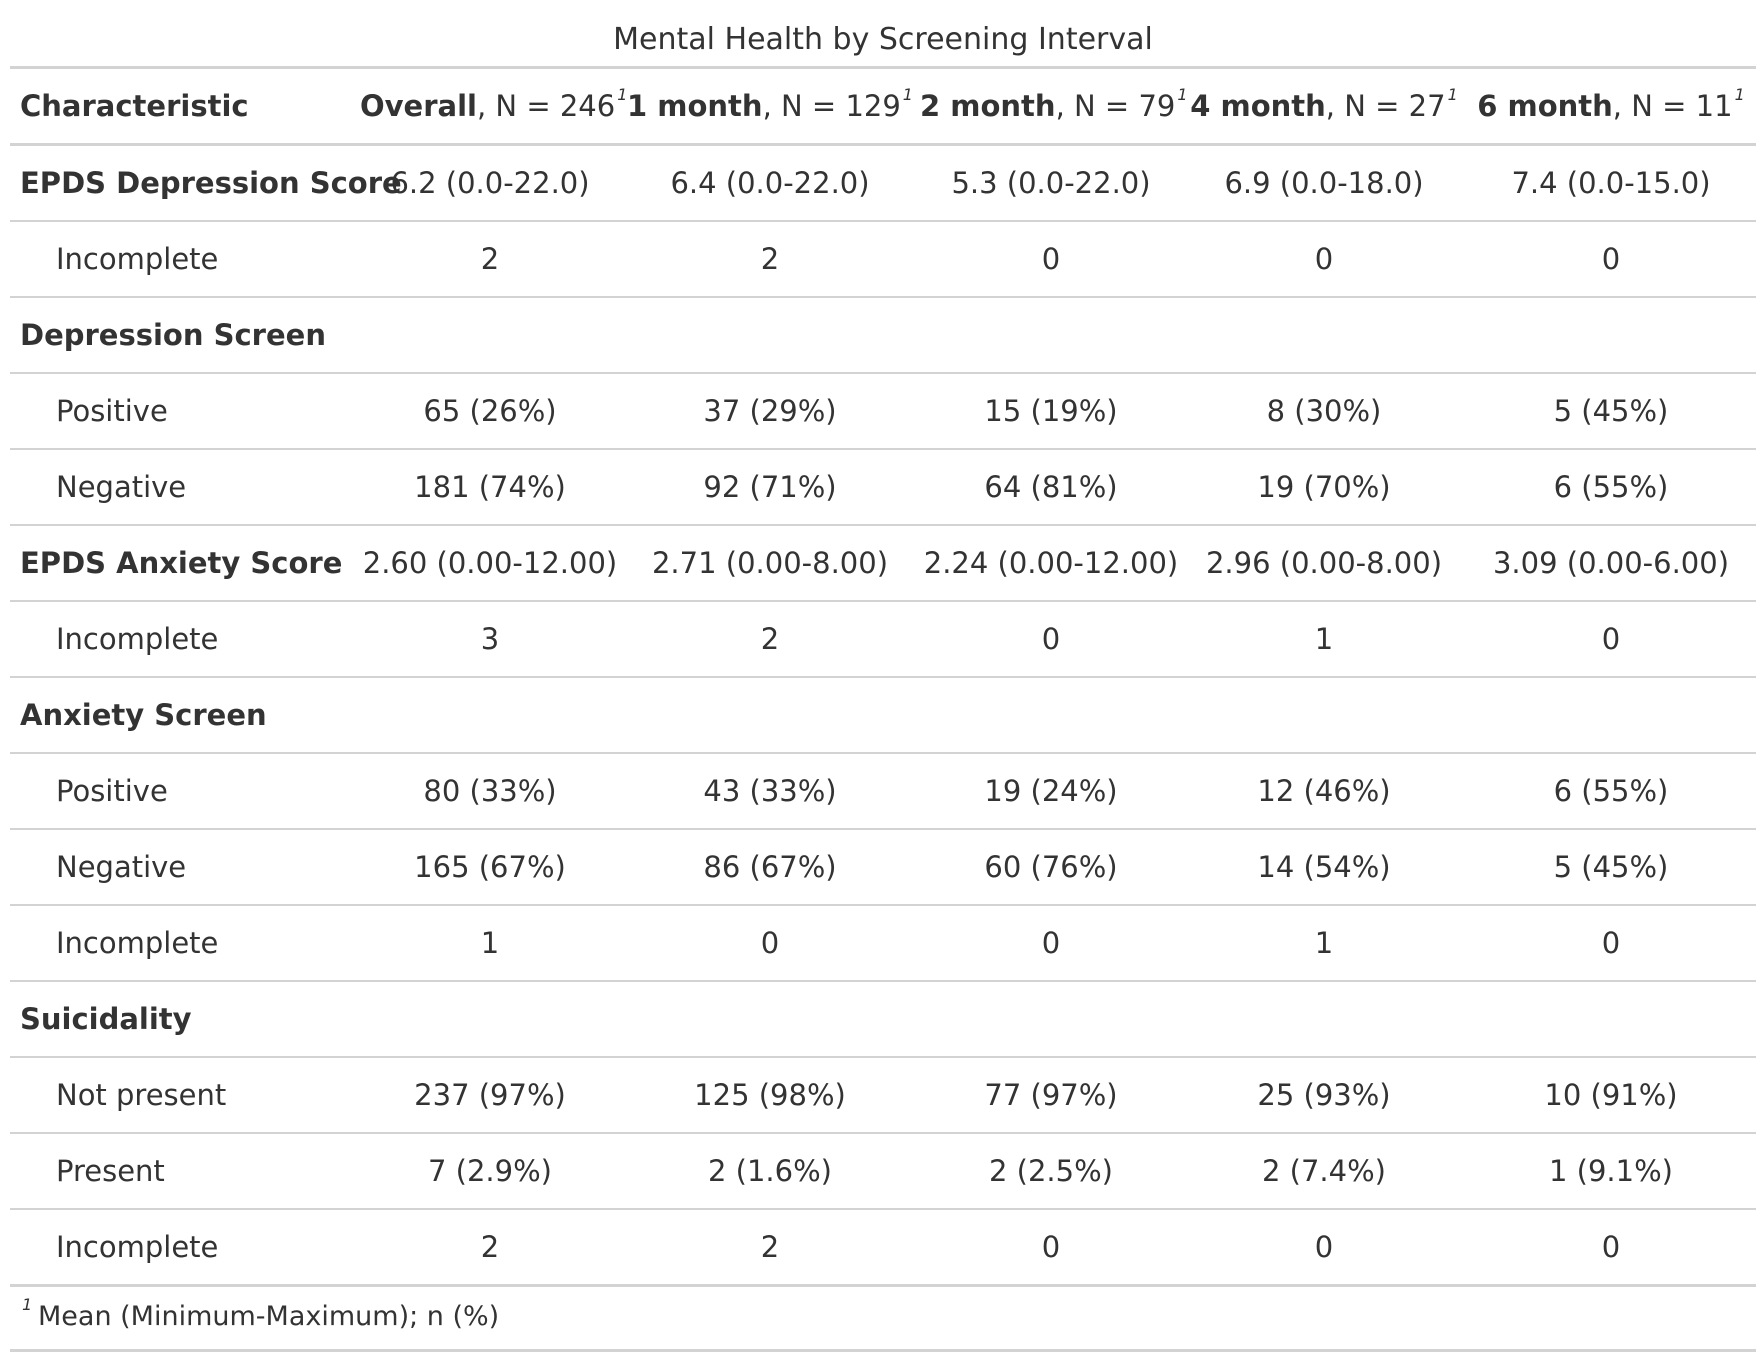  What do you see at coordinates (770, 867) in the screenshot?
I see `cell-1-month: 86 (67%)` at bounding box center [770, 867].